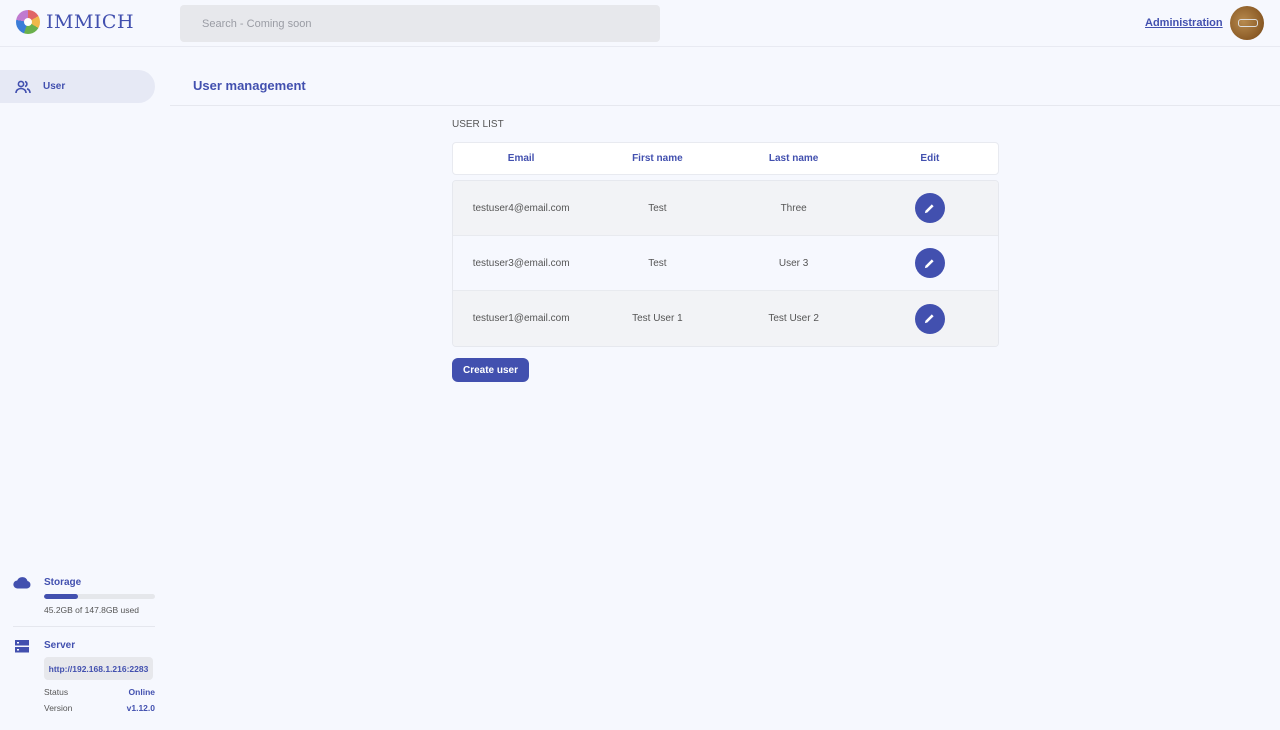  What do you see at coordinates (1184, 23) in the screenshot?
I see `administration-link: Administration` at bounding box center [1184, 23].